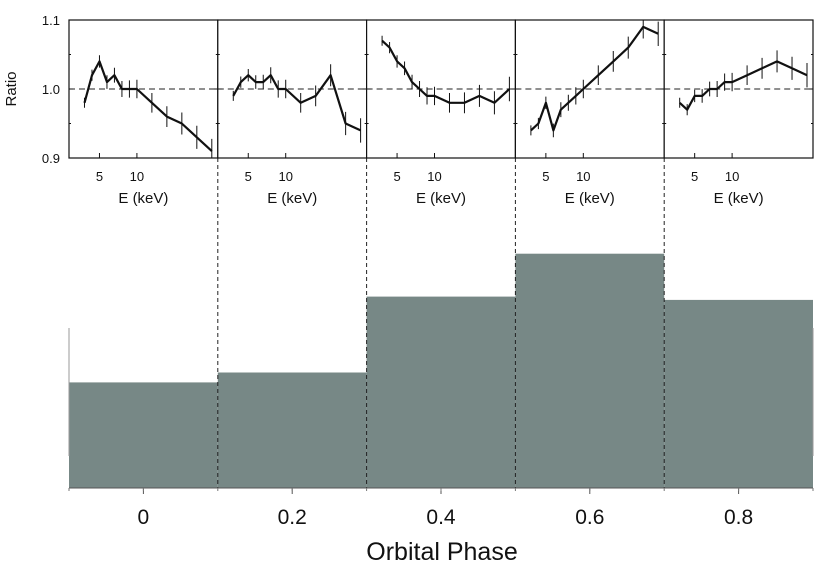 This screenshot has width=830, height=577. I want to click on ratio-tick-label: 1.0, so click(51, 89).